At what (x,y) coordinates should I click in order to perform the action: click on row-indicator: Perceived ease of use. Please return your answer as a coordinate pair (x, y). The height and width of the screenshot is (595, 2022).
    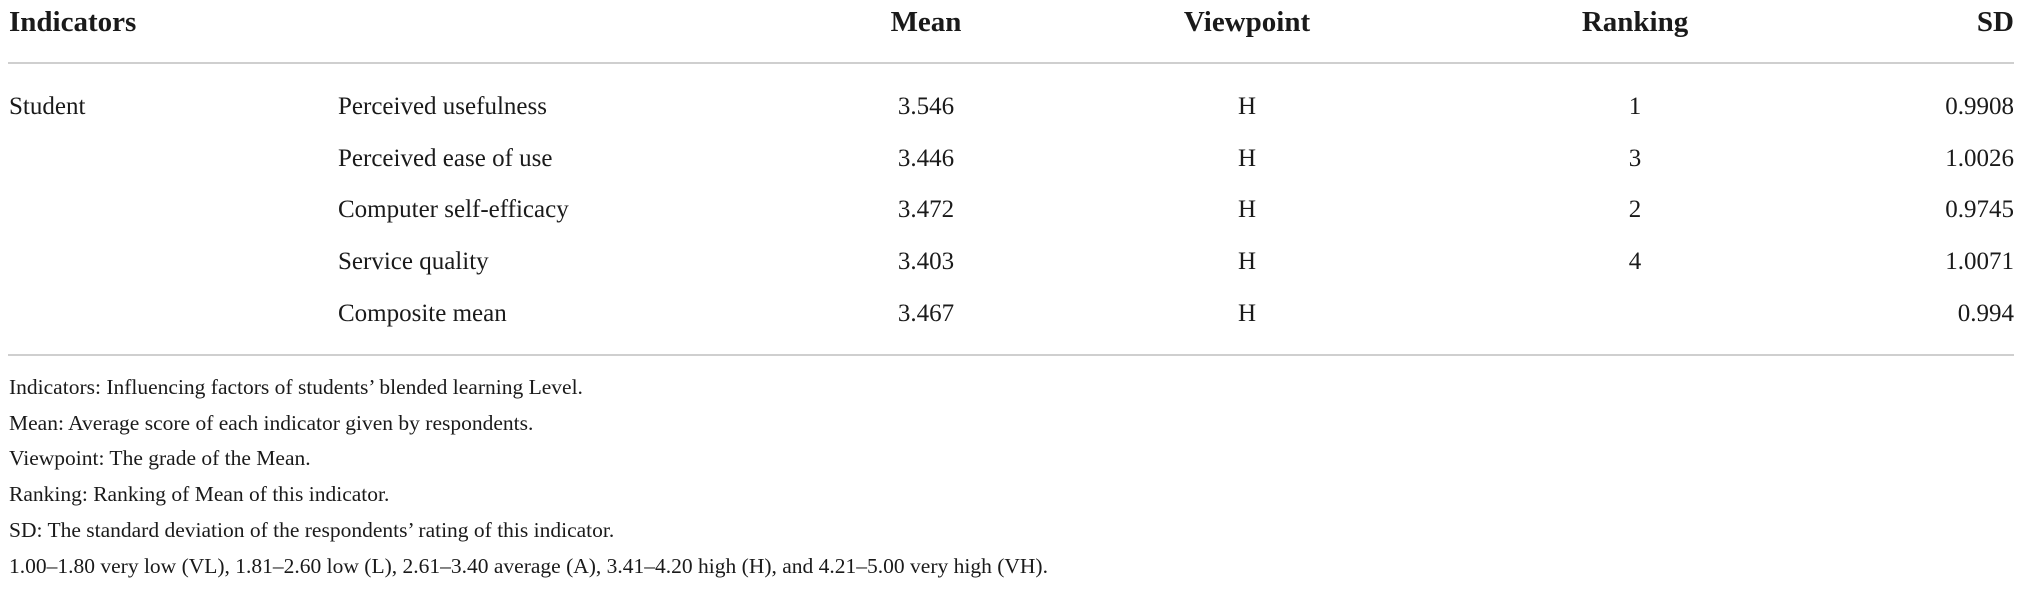
    Looking at the image, I should click on (445, 158).